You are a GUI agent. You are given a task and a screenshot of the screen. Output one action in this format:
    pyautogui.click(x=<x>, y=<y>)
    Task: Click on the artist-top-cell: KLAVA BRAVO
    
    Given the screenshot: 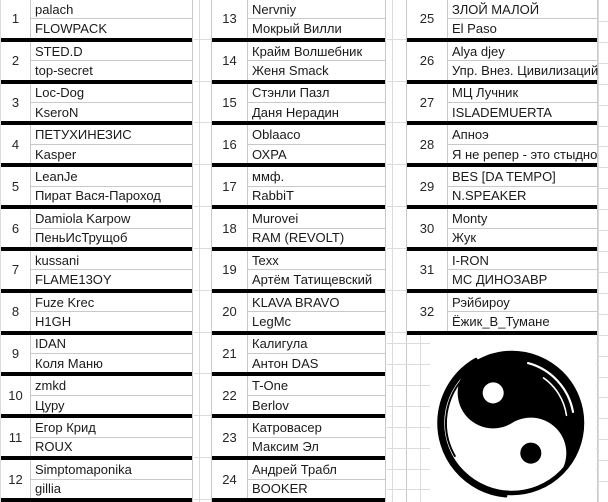 What is the action you would take?
    pyautogui.click(x=316, y=303)
    